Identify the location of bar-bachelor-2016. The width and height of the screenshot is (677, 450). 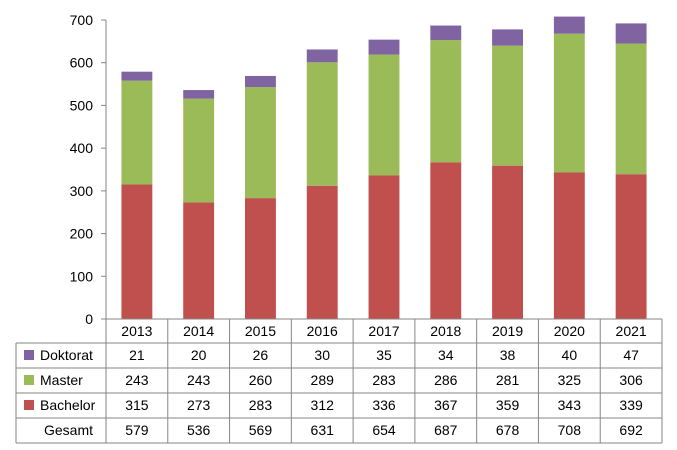
(322, 252).